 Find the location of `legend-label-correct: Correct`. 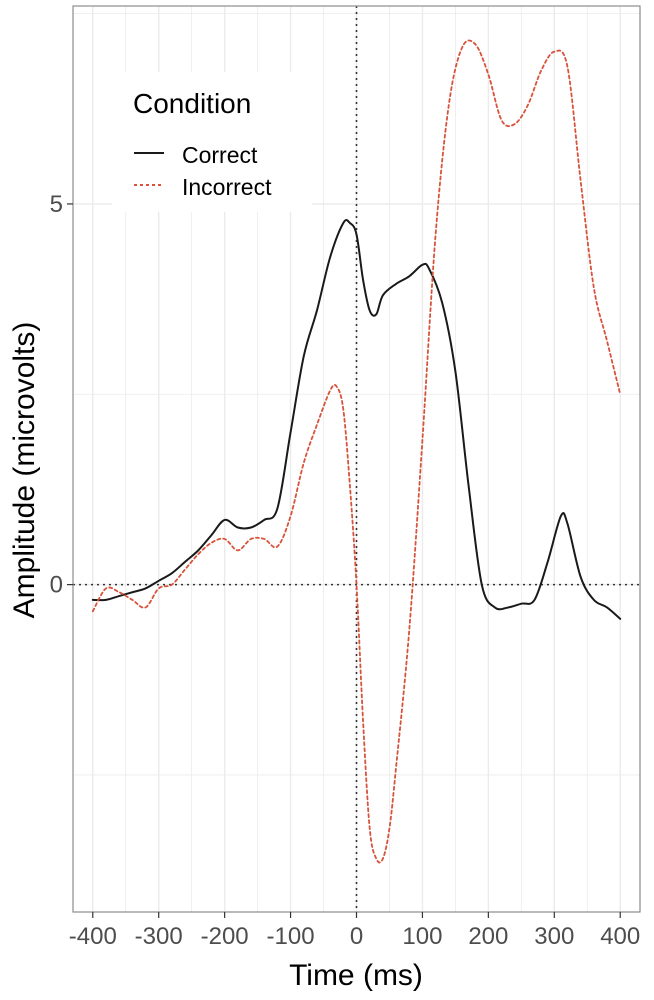

legend-label-correct: Correct is located at coordinates (220, 155).